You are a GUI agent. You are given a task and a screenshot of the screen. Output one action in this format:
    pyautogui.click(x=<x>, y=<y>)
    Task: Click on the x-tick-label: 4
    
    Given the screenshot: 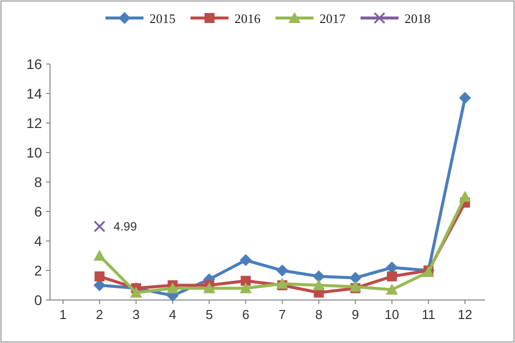 What is the action you would take?
    pyautogui.click(x=172, y=314)
    